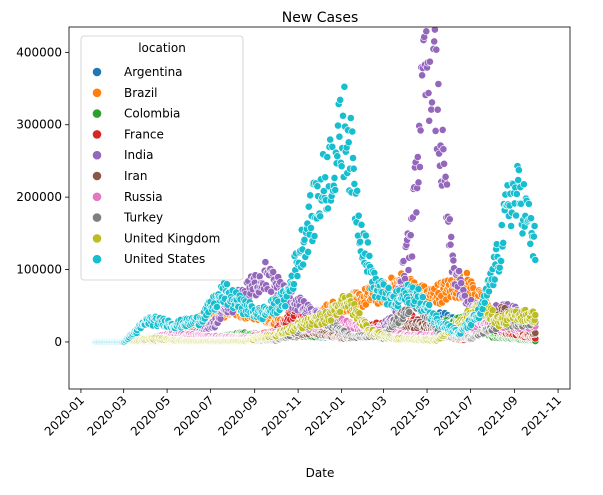 Image resolution: width=603 pixels, height=495 pixels. What do you see at coordinates (320, 18) in the screenshot?
I see `chart-title: New Cases` at bounding box center [320, 18].